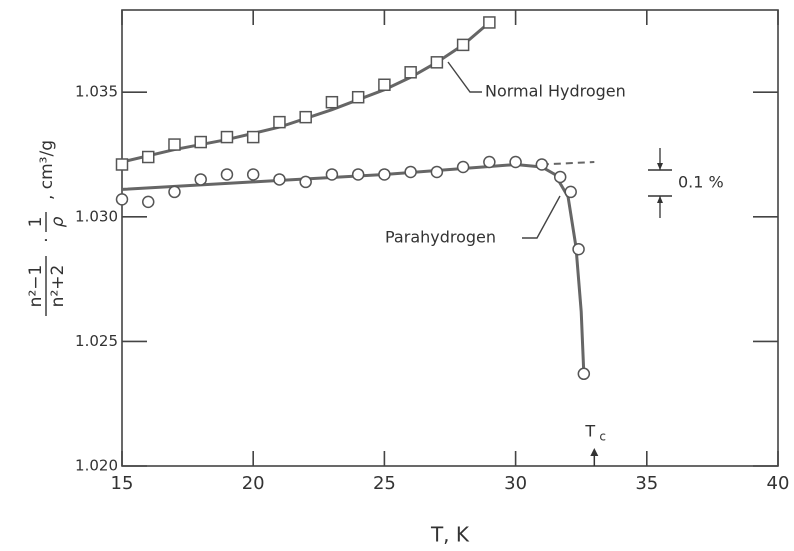 The height and width of the screenshot is (551, 794). I want to click on y-label-denominator: n²+2, so click(58, 286).